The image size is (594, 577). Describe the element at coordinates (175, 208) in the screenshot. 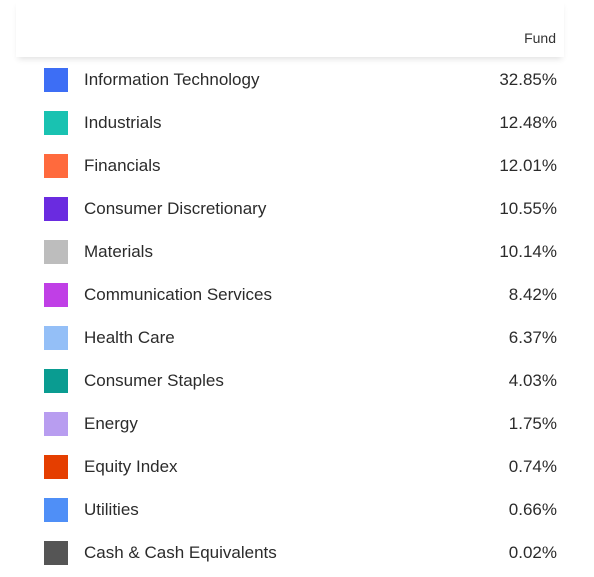

I see `sector-name: Consumer Discretionary` at that location.